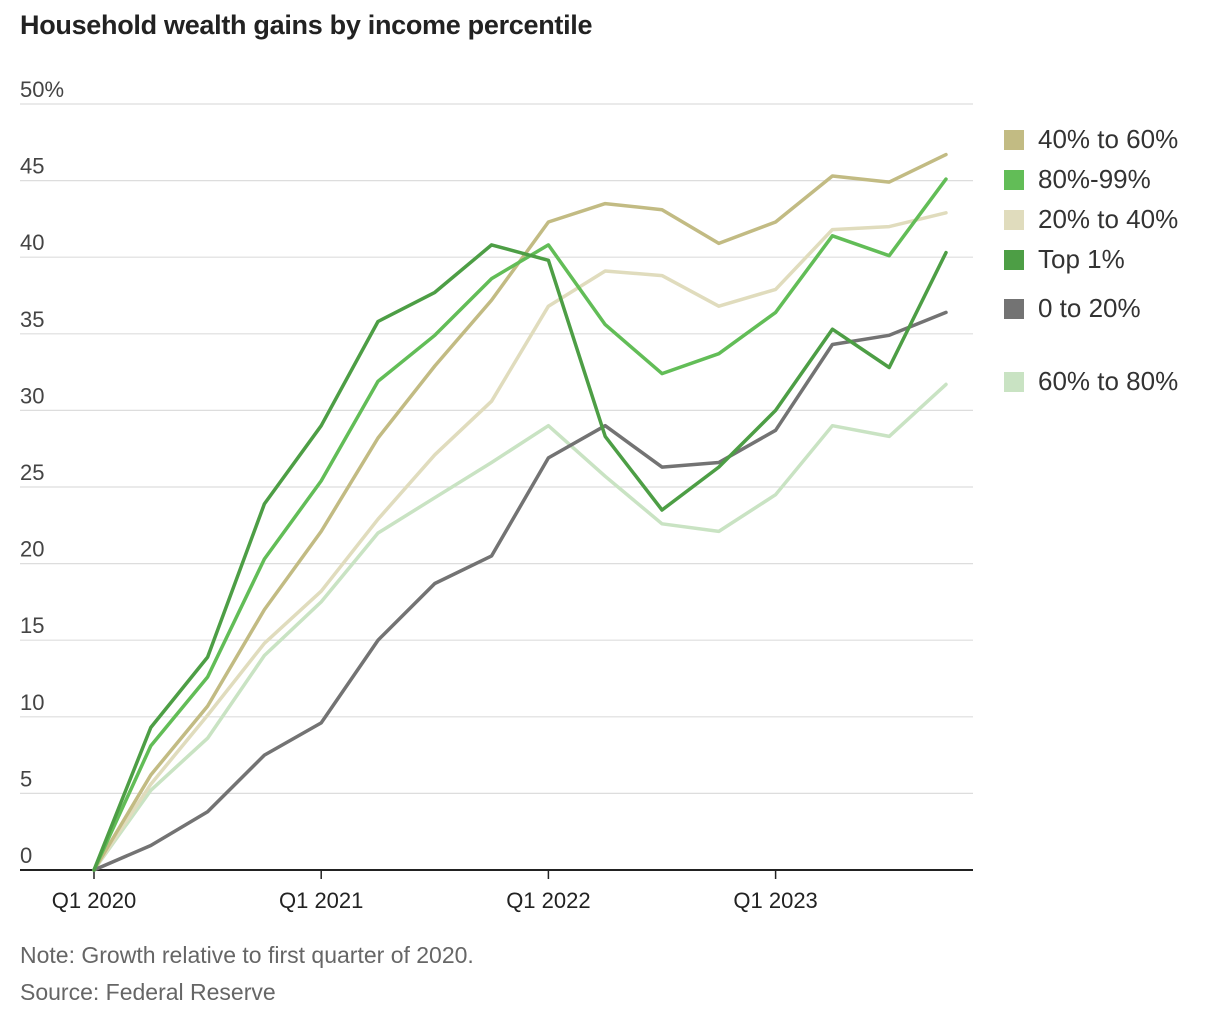  I want to click on y-tick-label: 35, so click(32, 319).